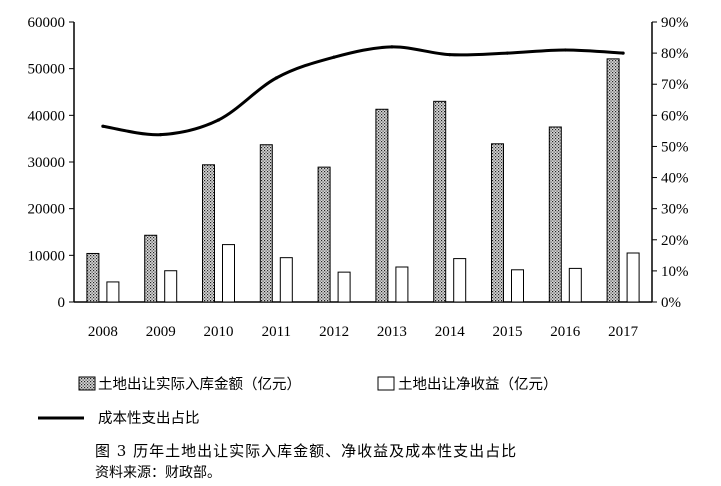 This screenshot has width=721, height=486. Describe the element at coordinates (276, 332) in the screenshot. I see `x-tick-label: 2011` at that location.